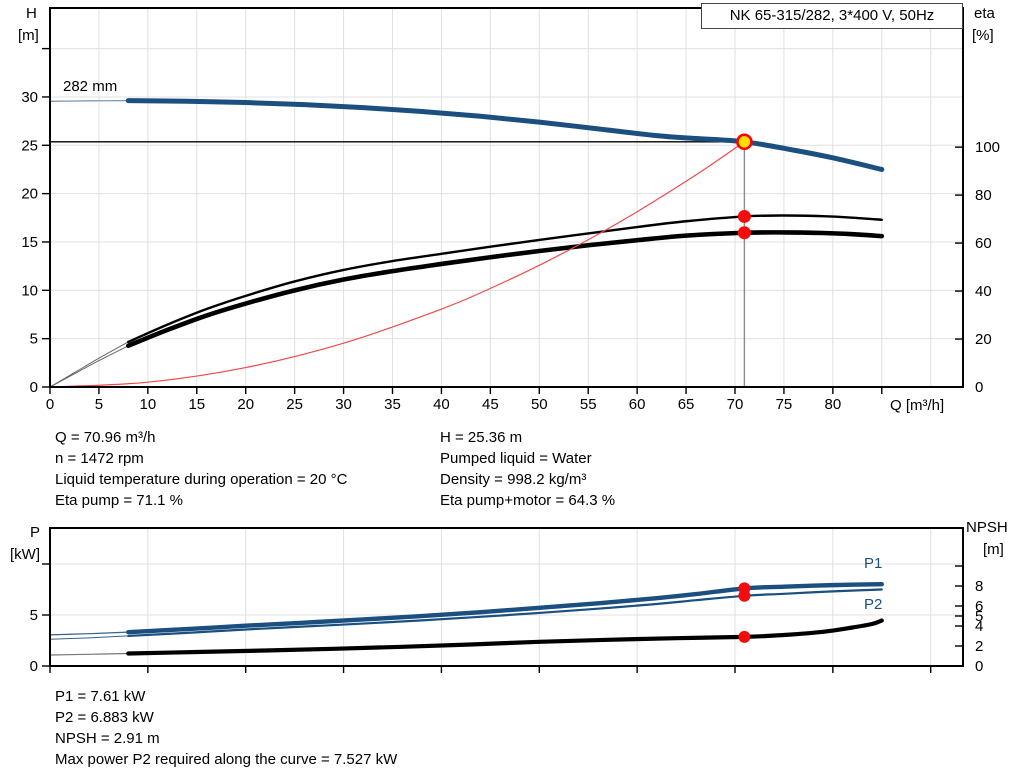  Describe the element at coordinates (979, 626) in the screenshot. I see `y2-tick-label: 4` at that location.